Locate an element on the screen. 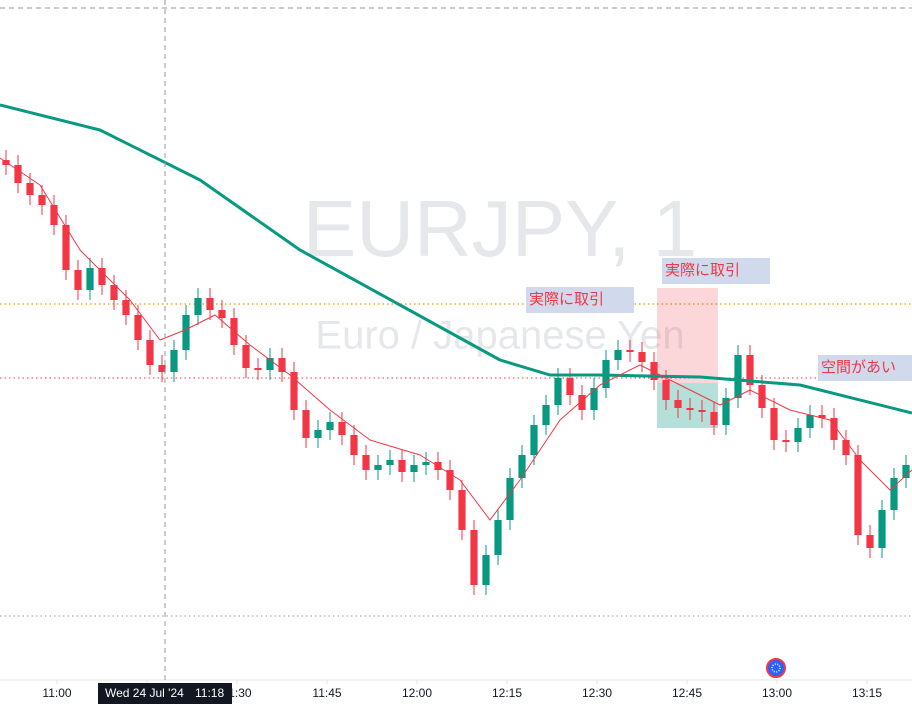  watermark-description: Euro / Japanese Yen is located at coordinates (499, 336).